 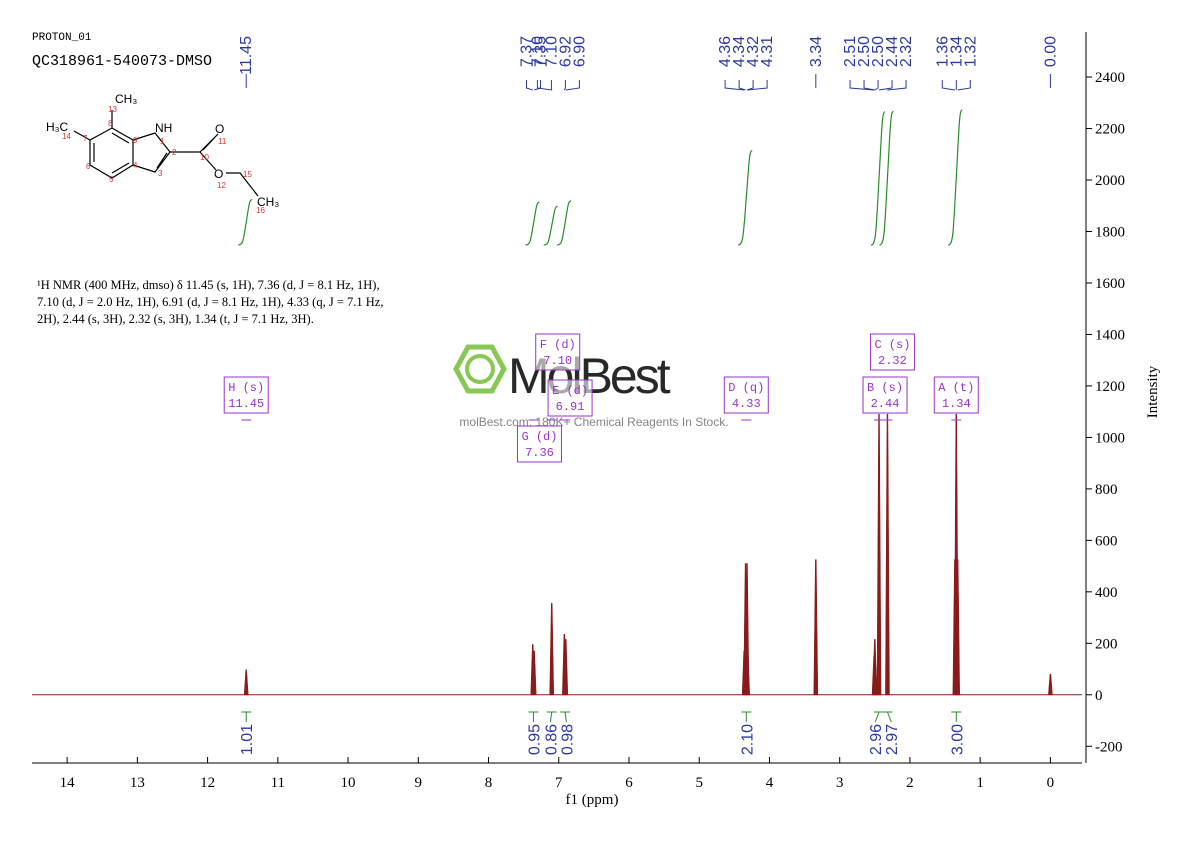 I want to click on x-tick-label: 7, so click(x=559, y=783).